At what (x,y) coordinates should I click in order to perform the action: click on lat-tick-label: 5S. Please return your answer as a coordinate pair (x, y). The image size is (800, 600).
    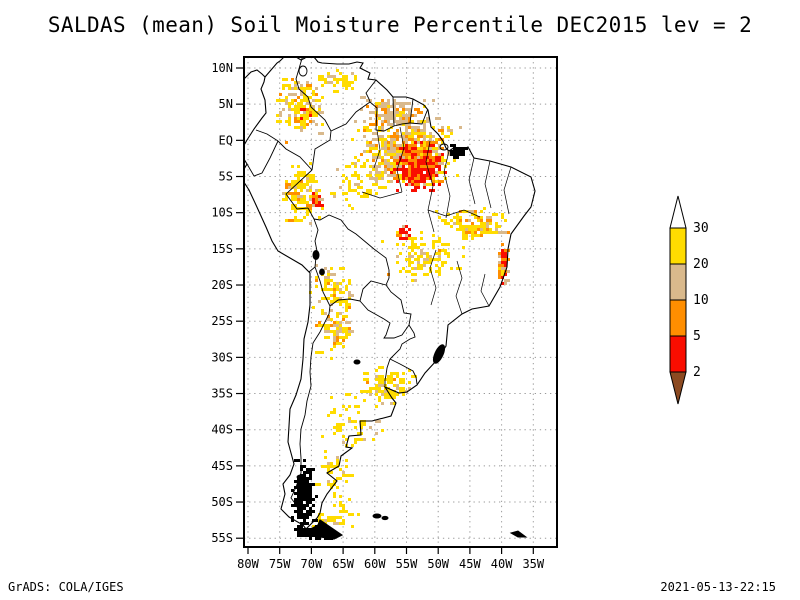
    Looking at the image, I should click on (226, 177).